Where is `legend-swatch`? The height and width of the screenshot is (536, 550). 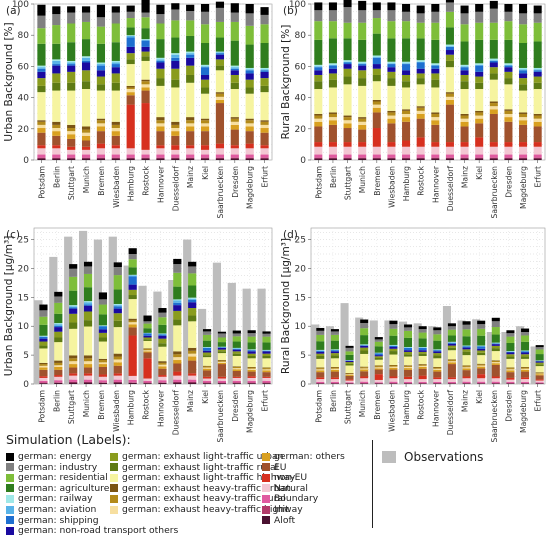 legend-swatch is located at coordinates (114, 509).